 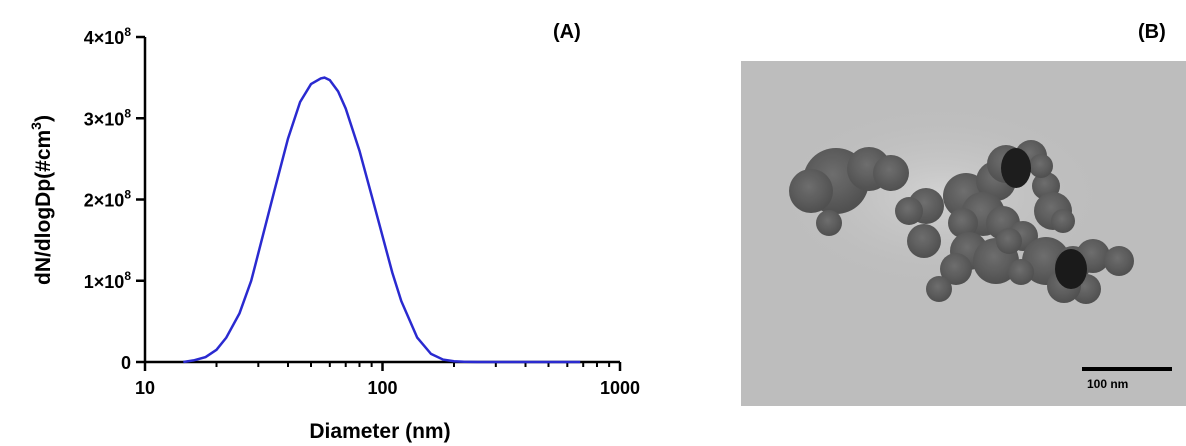 I want to click on scale-bar-label: 100 nm, so click(x=1108, y=384).